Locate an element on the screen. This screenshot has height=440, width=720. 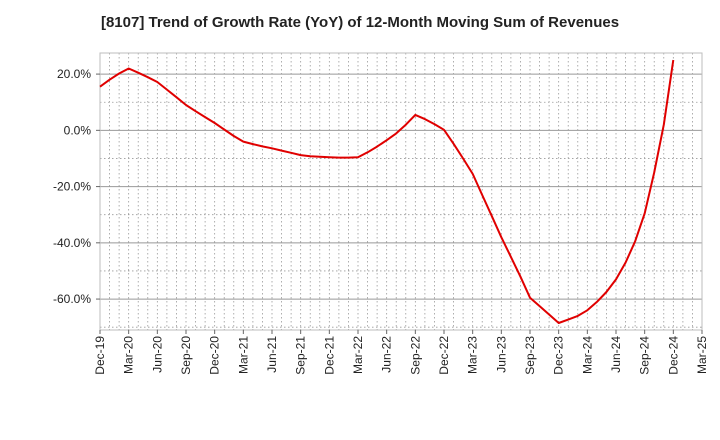
x-tick-label: Sep-23 is located at coordinates (530, 355).